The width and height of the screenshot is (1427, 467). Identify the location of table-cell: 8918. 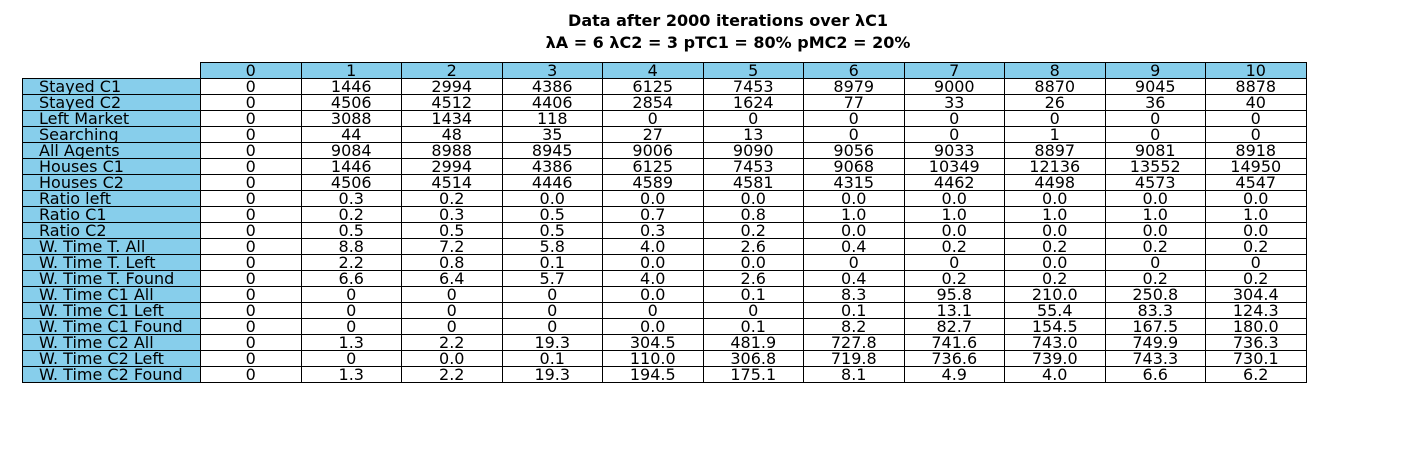
(1256, 150).